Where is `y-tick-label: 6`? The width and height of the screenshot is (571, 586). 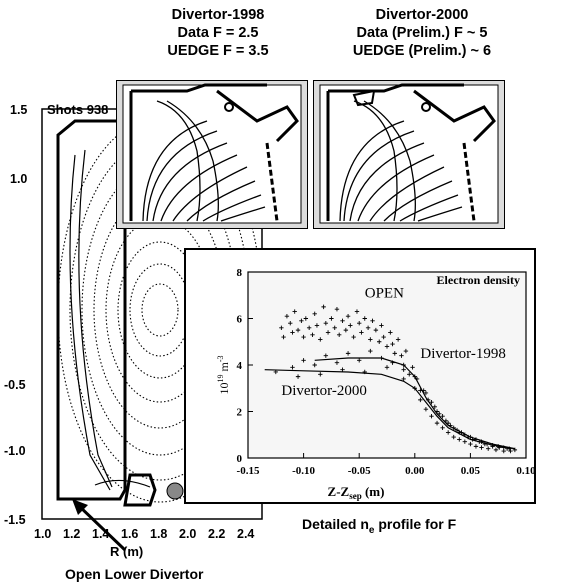
y-tick-label: 6 is located at coordinates (240, 320).